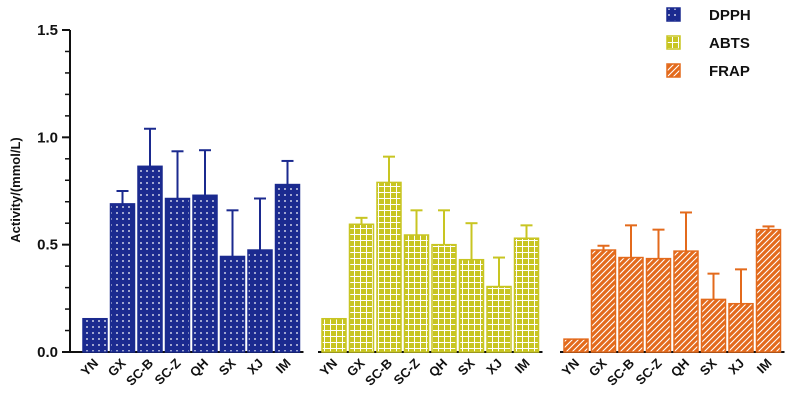 The width and height of the screenshot is (798, 413). I want to click on bar-dpph-qh, so click(205, 273).